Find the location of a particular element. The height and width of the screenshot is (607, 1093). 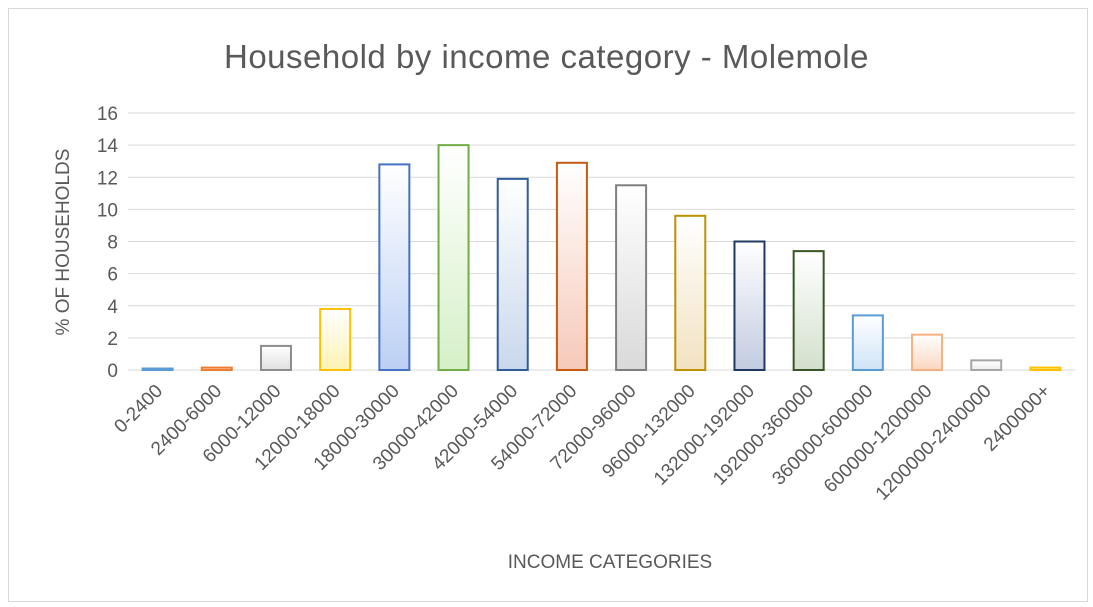

x-tick-label: 1200000-2400000 is located at coordinates (934, 443).